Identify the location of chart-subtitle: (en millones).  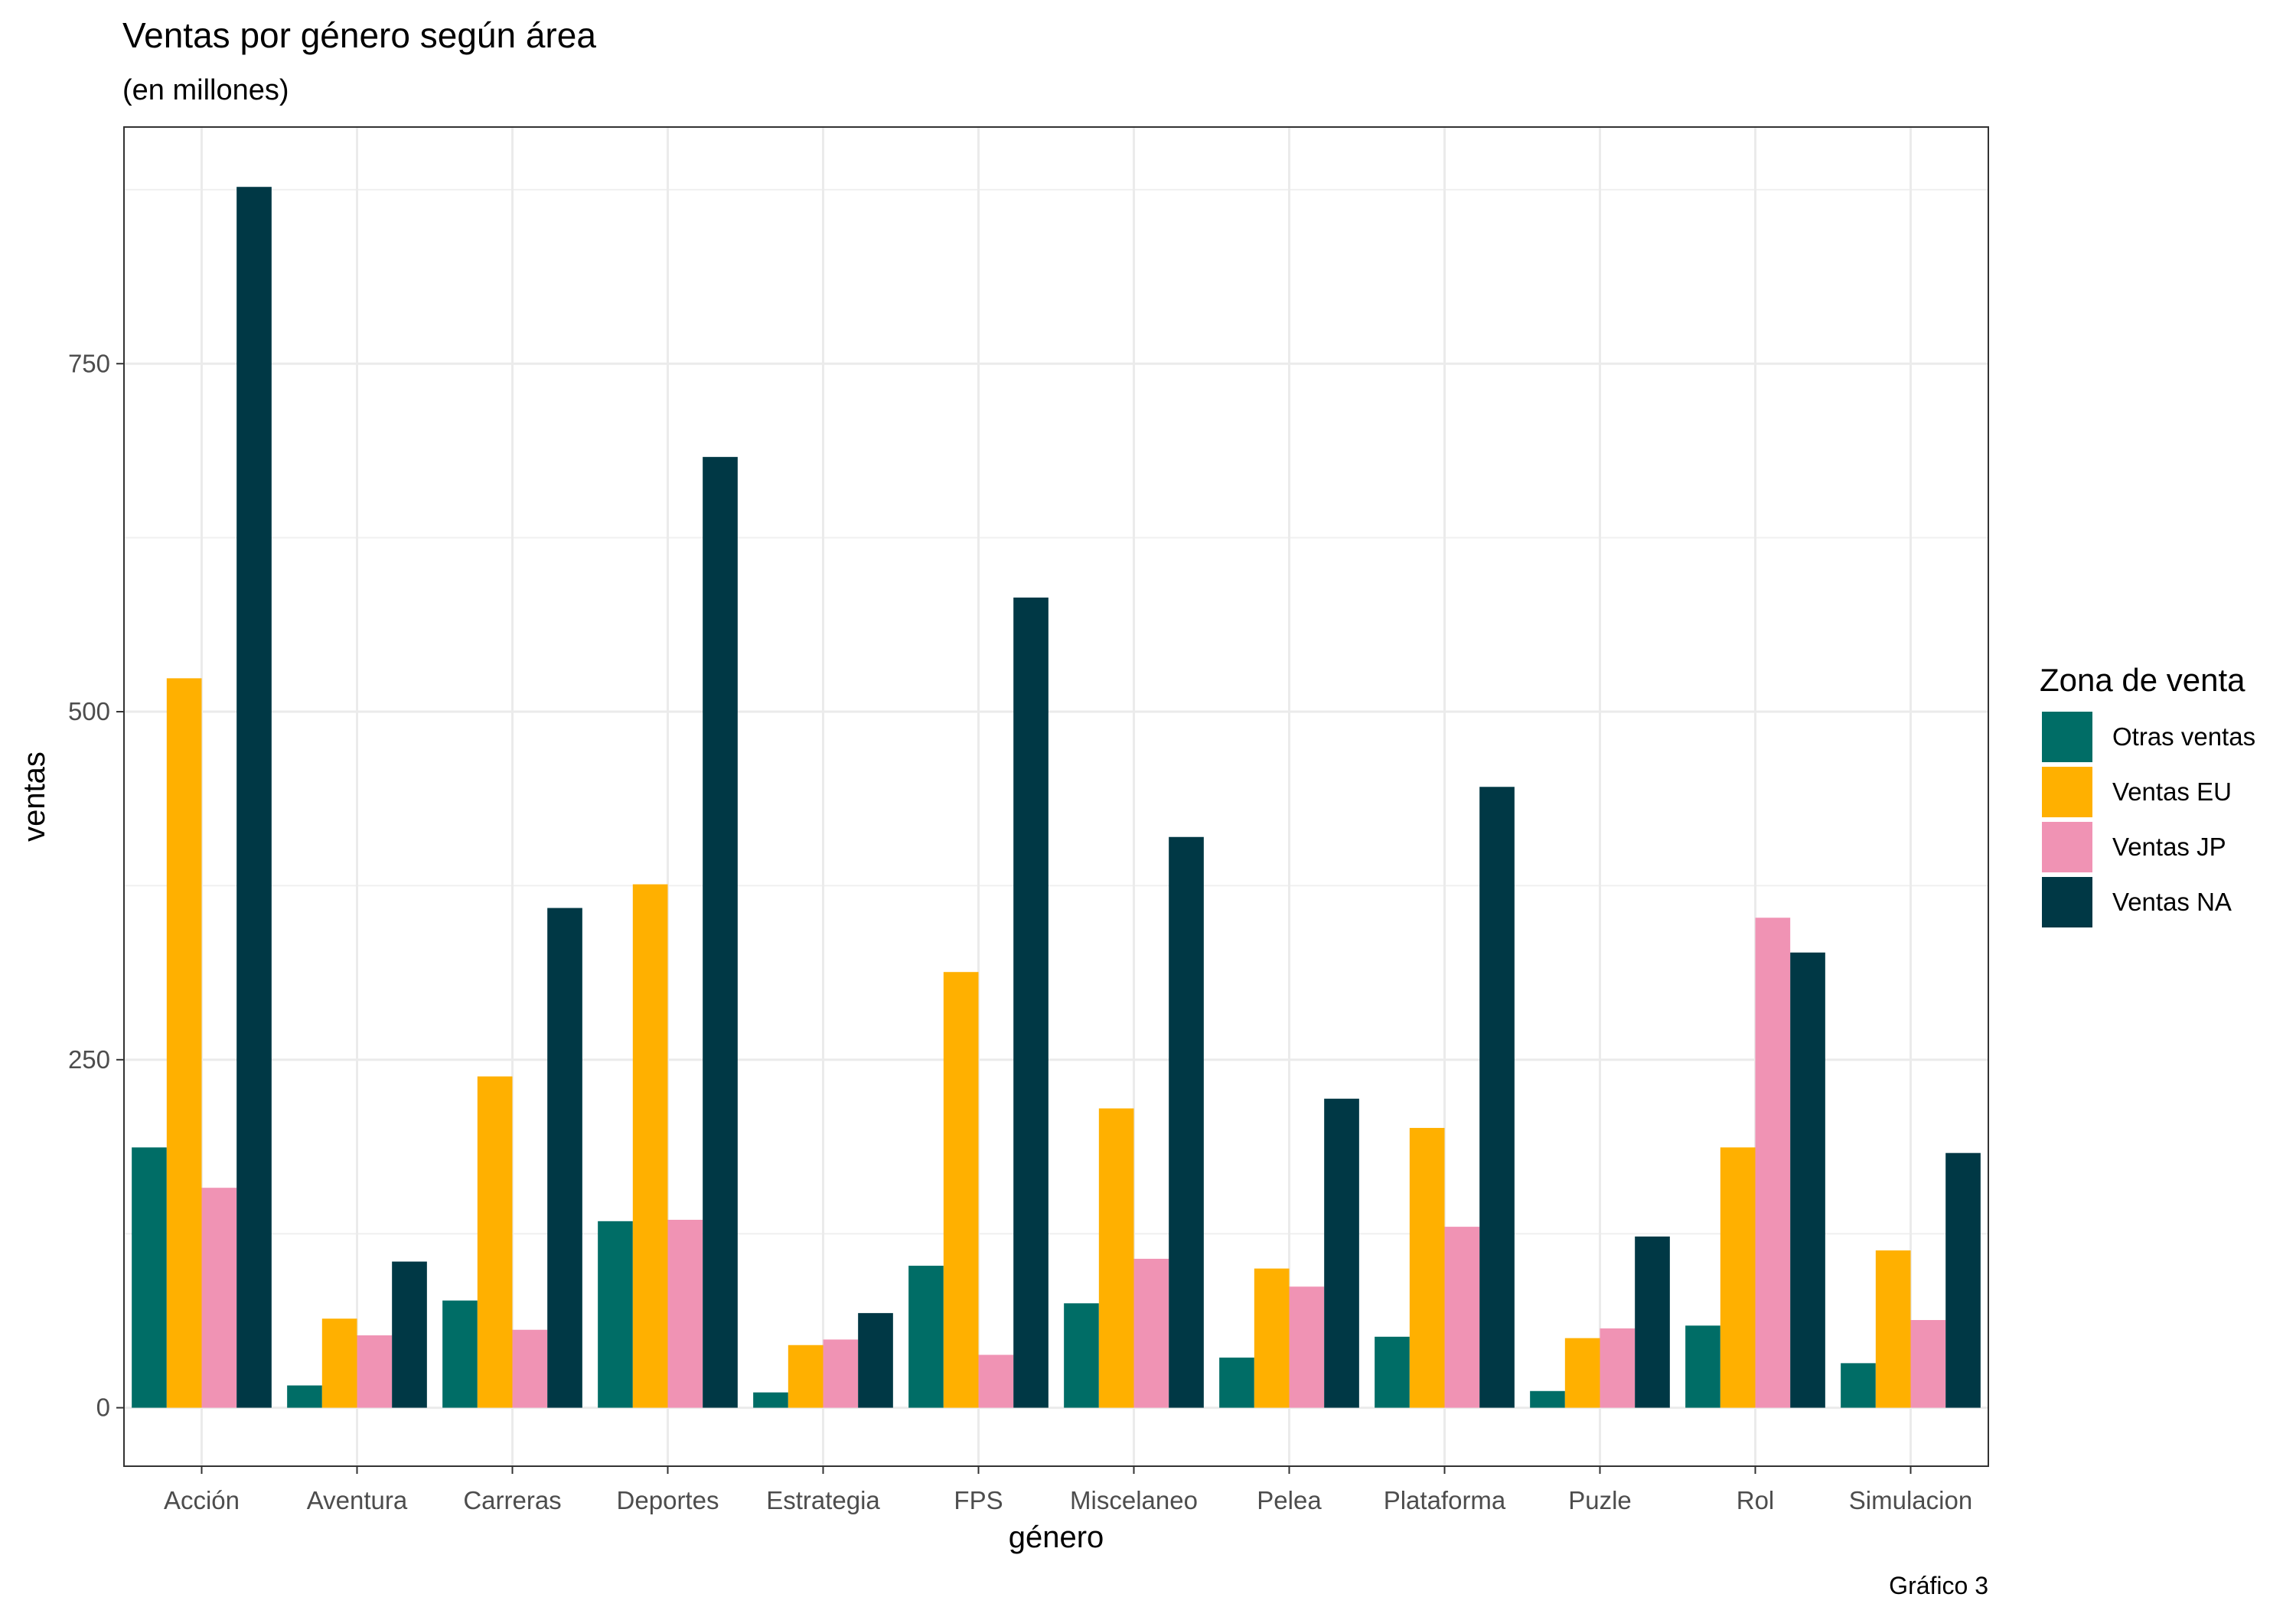
(205, 90).